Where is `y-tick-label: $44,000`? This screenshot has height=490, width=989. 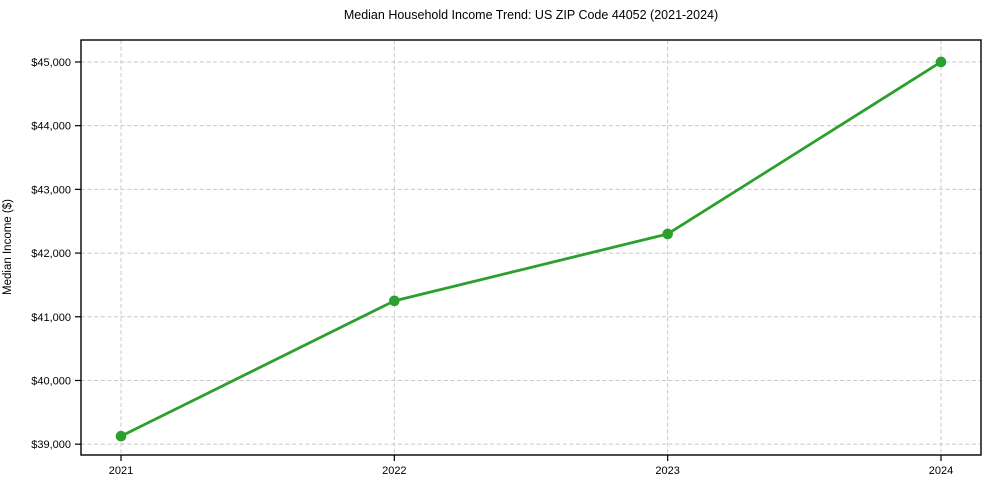
y-tick-label: $44,000 is located at coordinates (51, 127).